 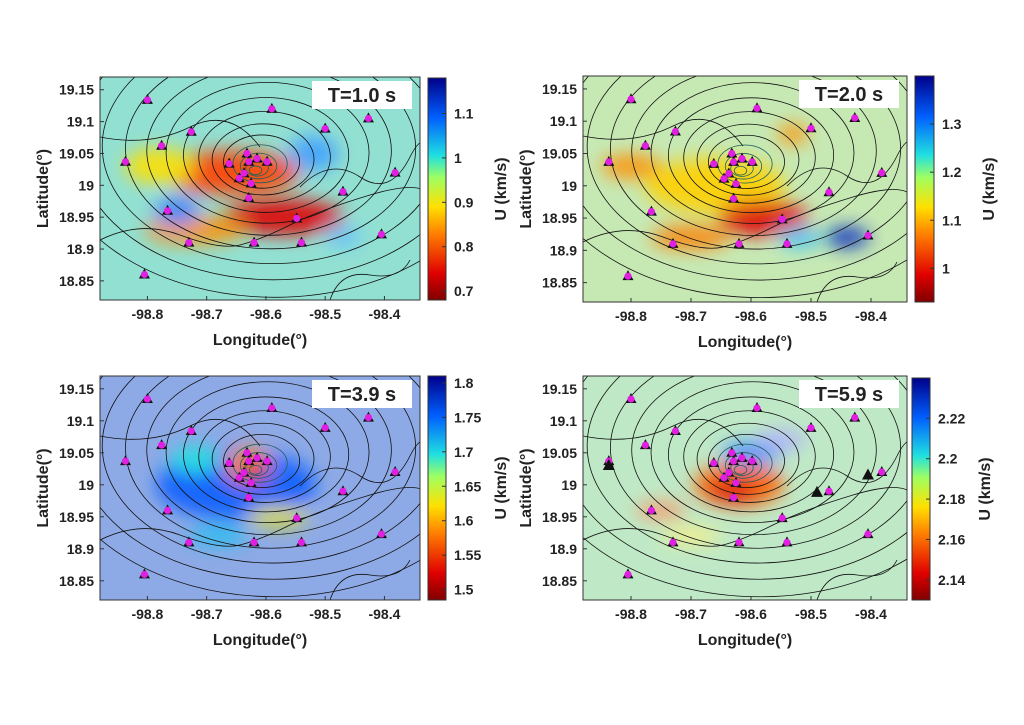 I want to click on colorbar-tick-label: 2.14, so click(x=951, y=580).